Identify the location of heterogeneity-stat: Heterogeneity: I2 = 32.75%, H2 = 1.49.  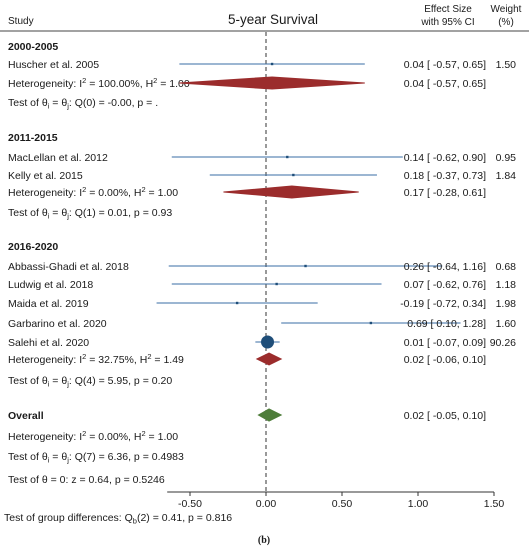
(96, 359).